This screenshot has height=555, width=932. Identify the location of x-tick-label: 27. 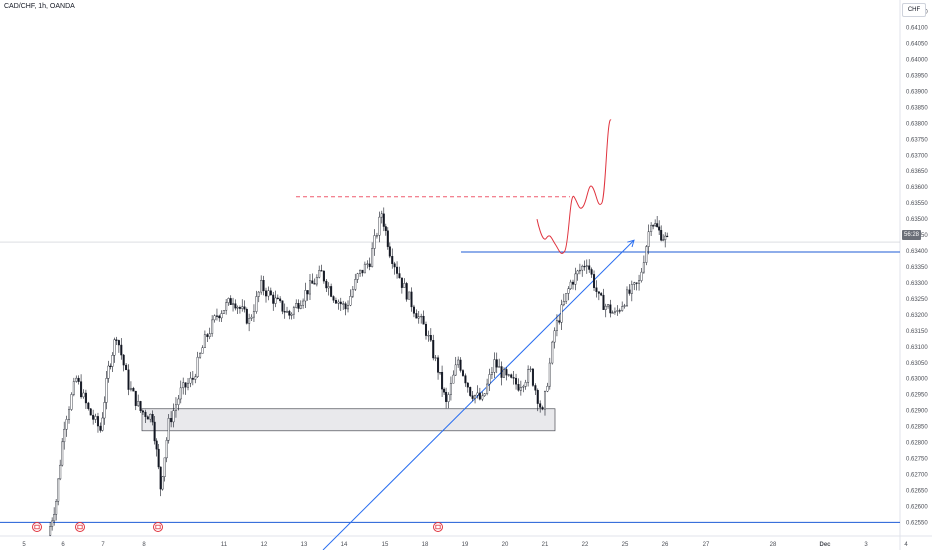
(706, 545).